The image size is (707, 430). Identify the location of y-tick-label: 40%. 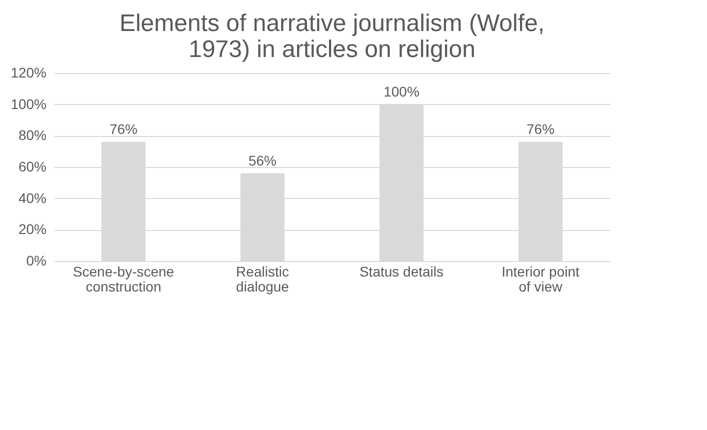
(32, 198).